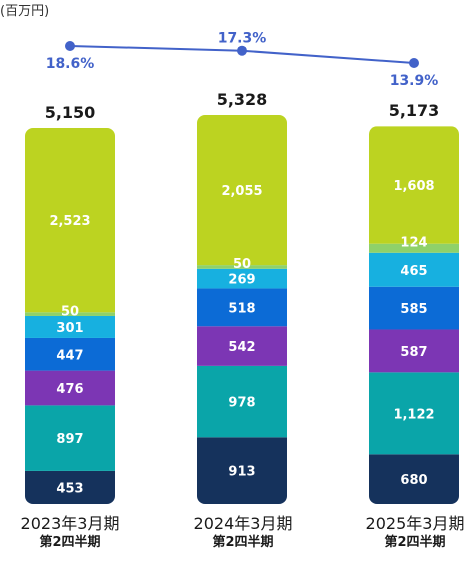 The width and height of the screenshot is (475, 561). I want to click on total-label-0: 5,150, so click(70, 112).